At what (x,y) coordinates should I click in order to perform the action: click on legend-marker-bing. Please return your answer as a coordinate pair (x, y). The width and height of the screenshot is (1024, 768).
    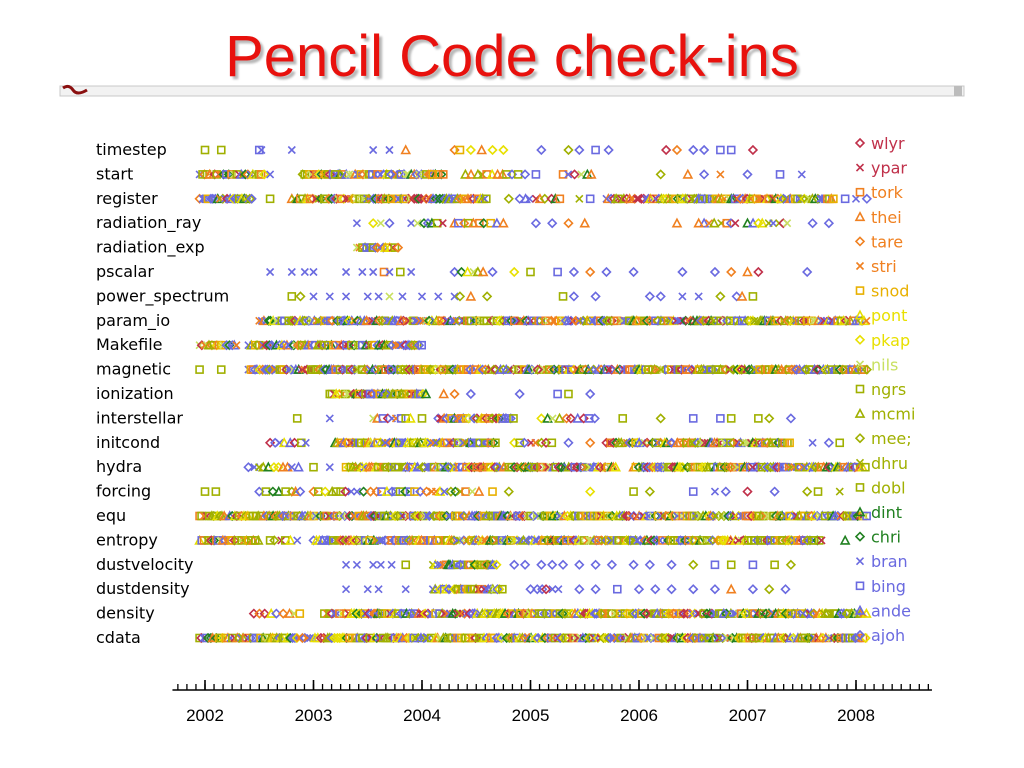
    Looking at the image, I should click on (860, 586).